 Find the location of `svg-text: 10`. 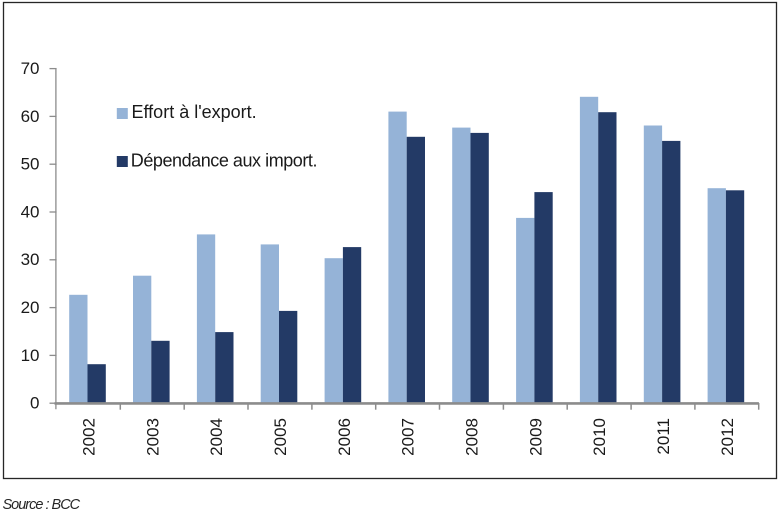

svg-text: 10 is located at coordinates (30, 355).